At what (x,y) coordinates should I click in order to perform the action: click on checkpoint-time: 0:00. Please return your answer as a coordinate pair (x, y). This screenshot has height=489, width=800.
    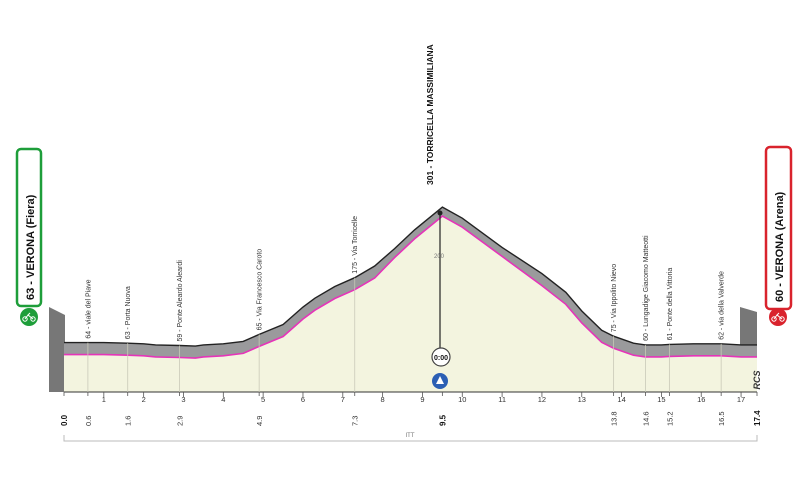
    Looking at the image, I should click on (441, 358).